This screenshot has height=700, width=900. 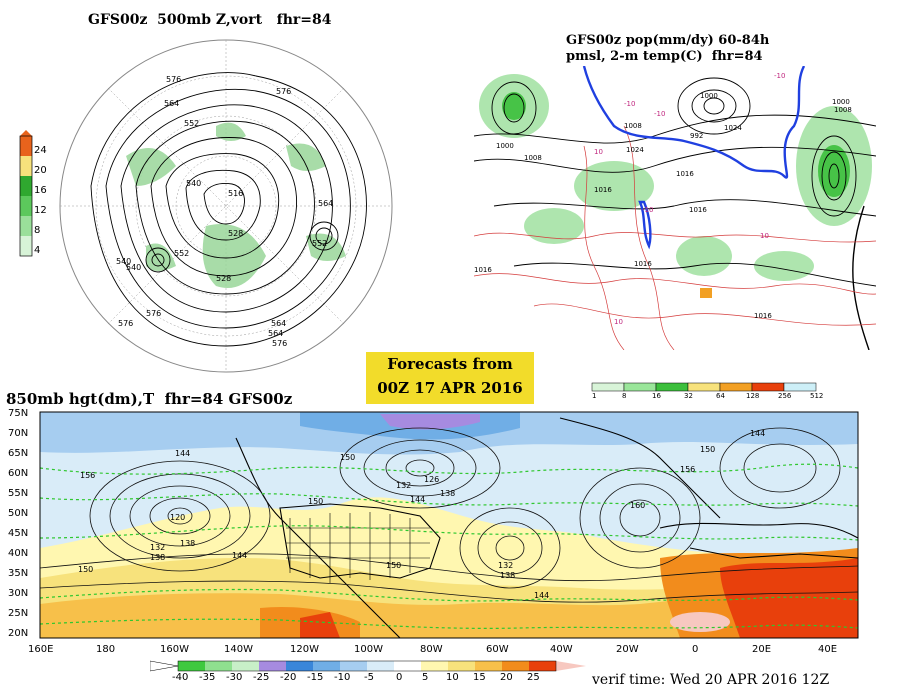 What do you see at coordinates (720, 396) in the screenshot?
I see `pop-legend-label: 64` at bounding box center [720, 396].